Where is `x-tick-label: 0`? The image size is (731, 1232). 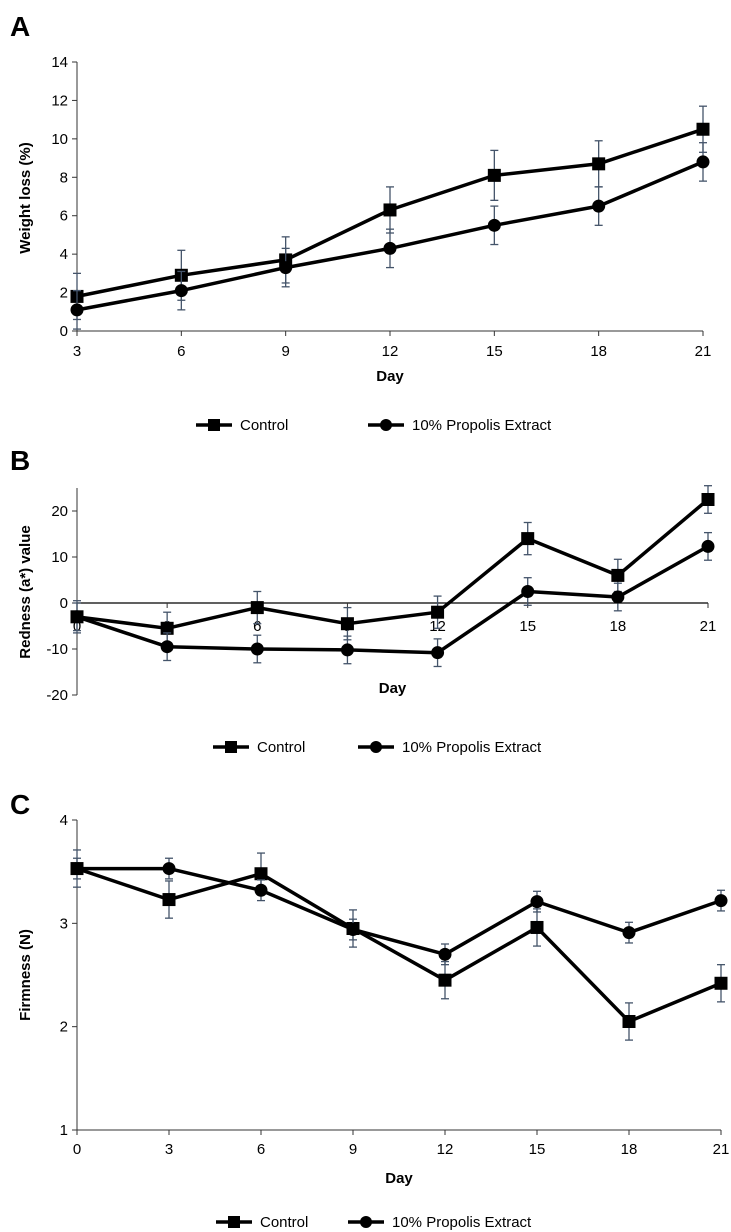
x-tick-label: 0 is located at coordinates (77, 1149).